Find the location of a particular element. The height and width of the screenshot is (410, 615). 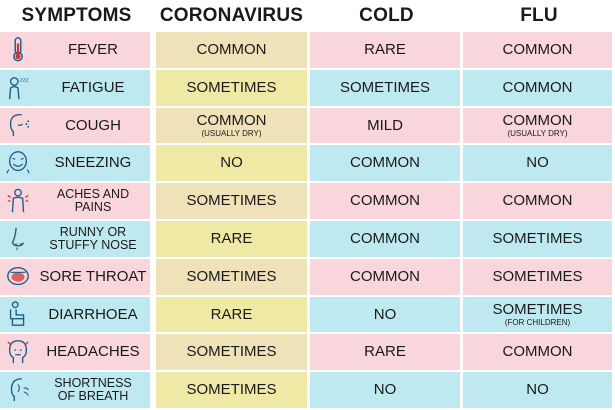

sneezing-face-icon is located at coordinates (18, 163).